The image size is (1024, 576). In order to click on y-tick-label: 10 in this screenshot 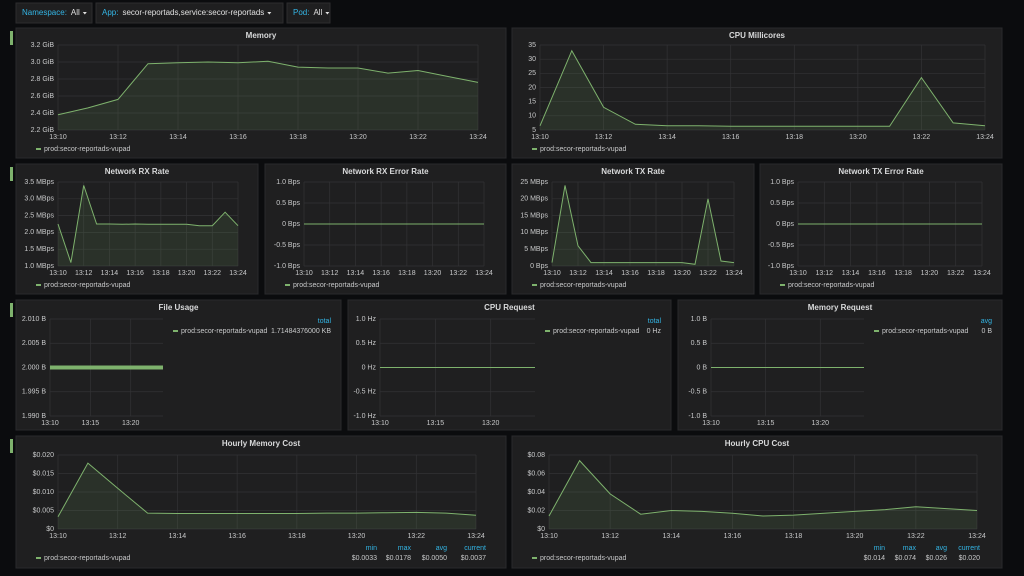, I will do `click(532, 116)`.